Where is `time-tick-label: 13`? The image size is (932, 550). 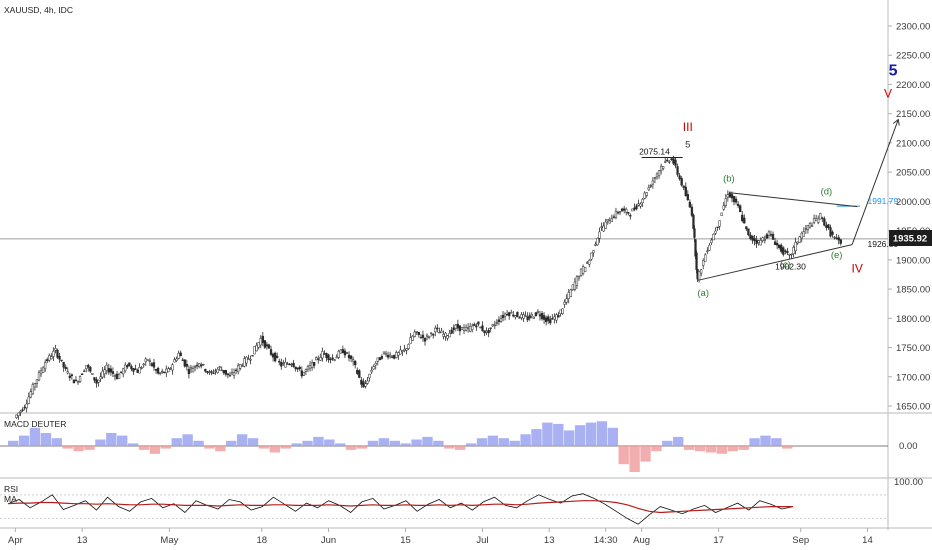
time-tick-label: 13 is located at coordinates (549, 540).